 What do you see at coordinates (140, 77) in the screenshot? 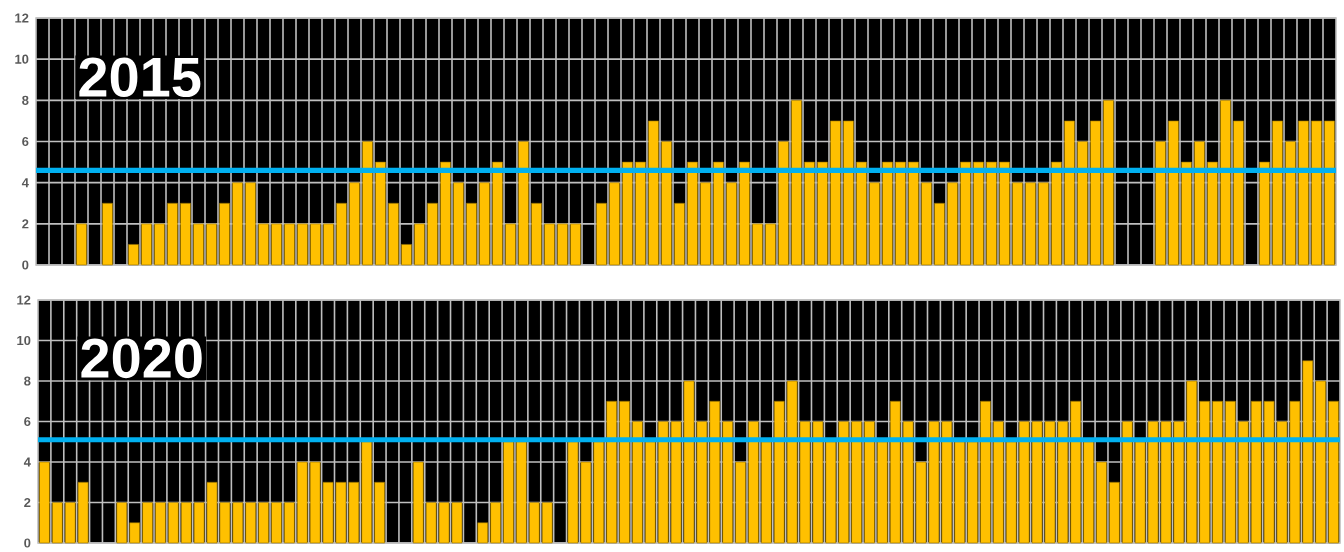
I see `text: 2015` at bounding box center [140, 77].